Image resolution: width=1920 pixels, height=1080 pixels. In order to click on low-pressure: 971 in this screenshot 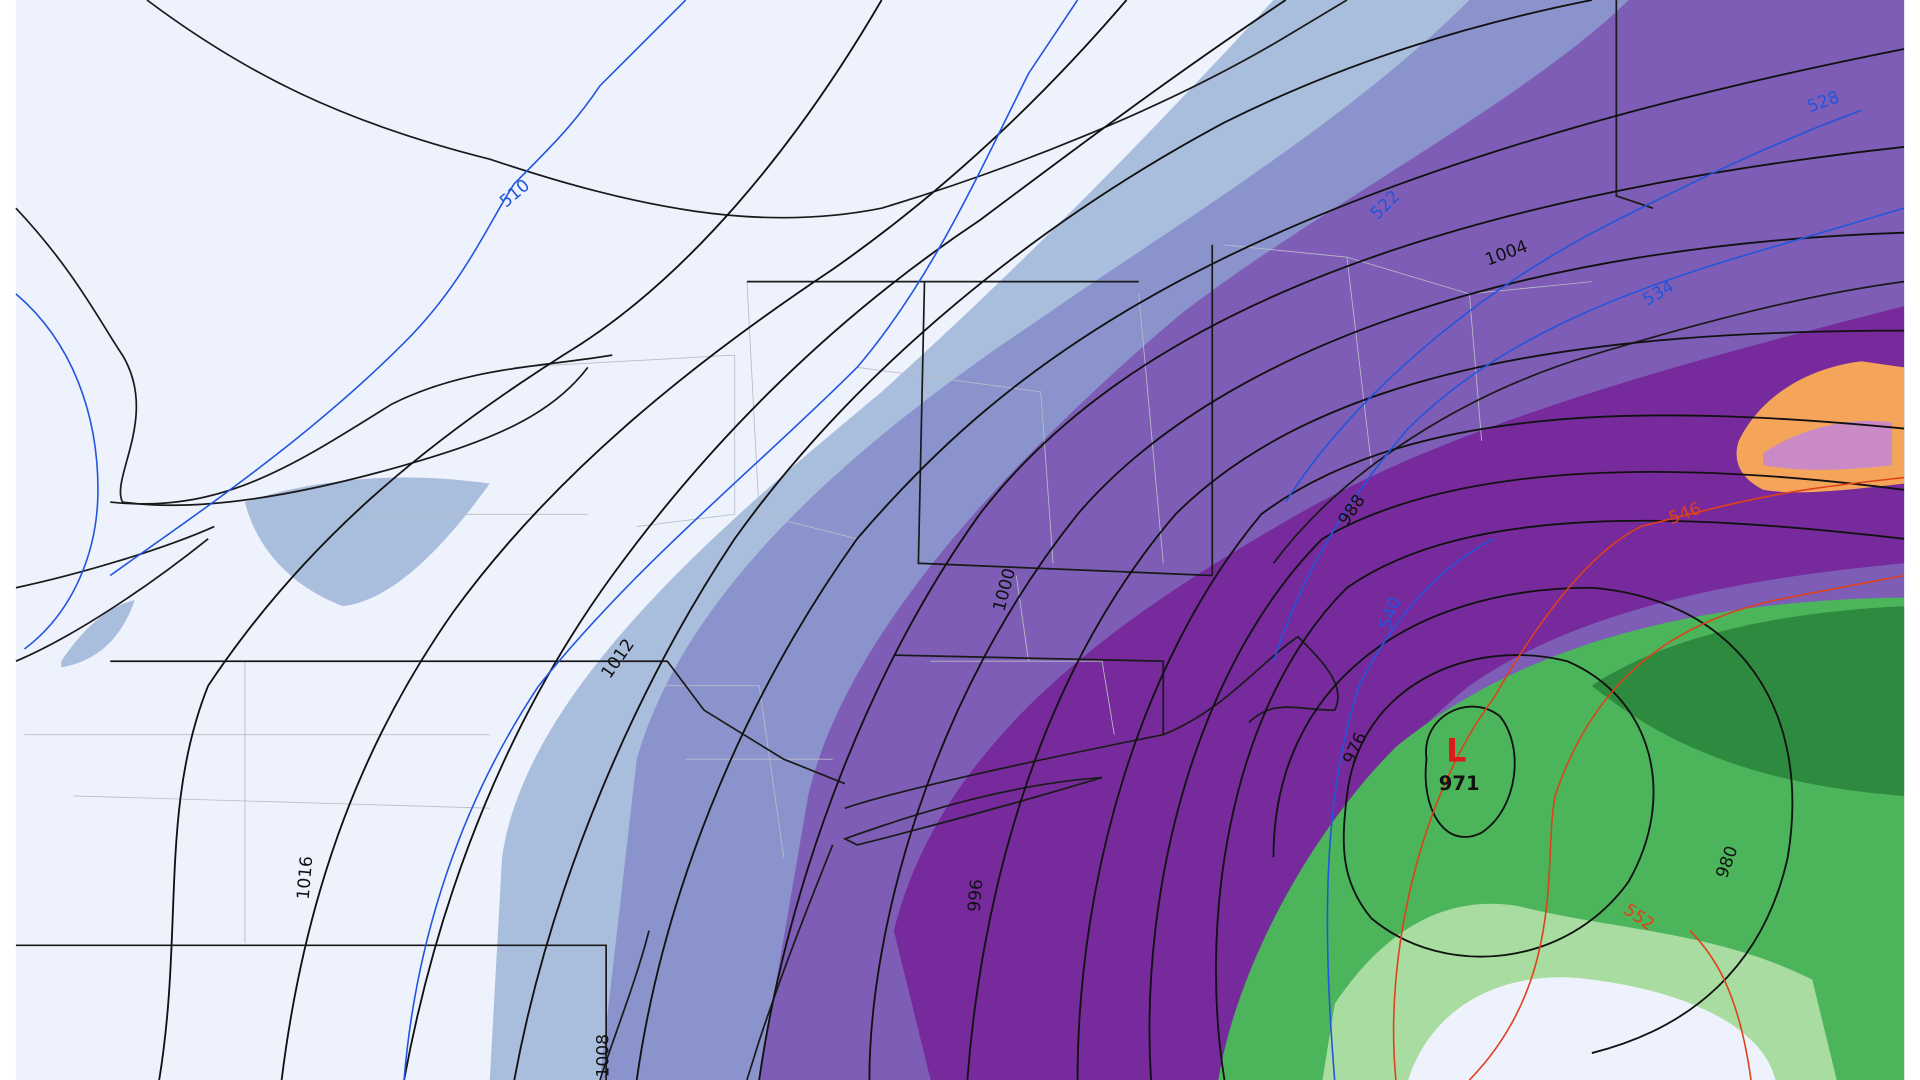, I will do `click(1459, 783)`.